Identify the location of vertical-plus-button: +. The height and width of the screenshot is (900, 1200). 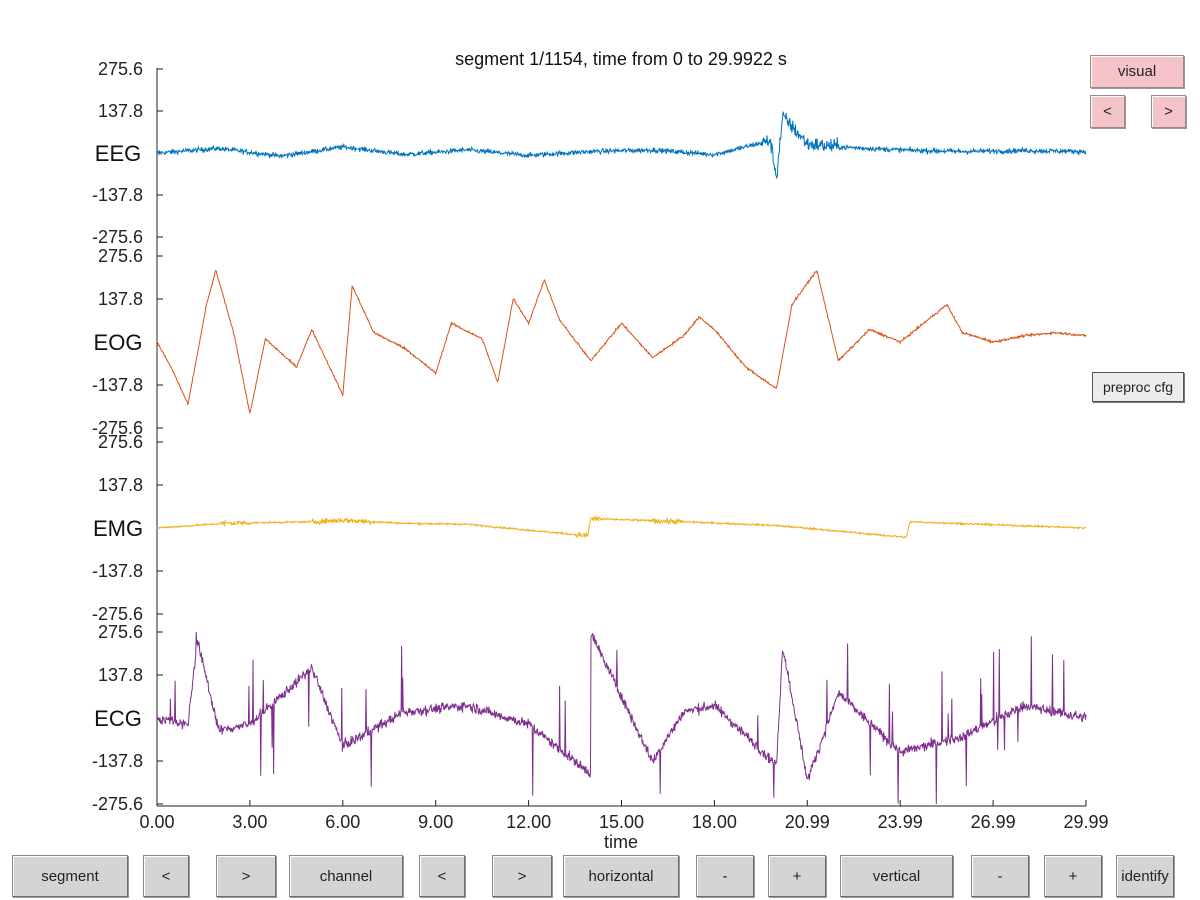
(1073, 876).